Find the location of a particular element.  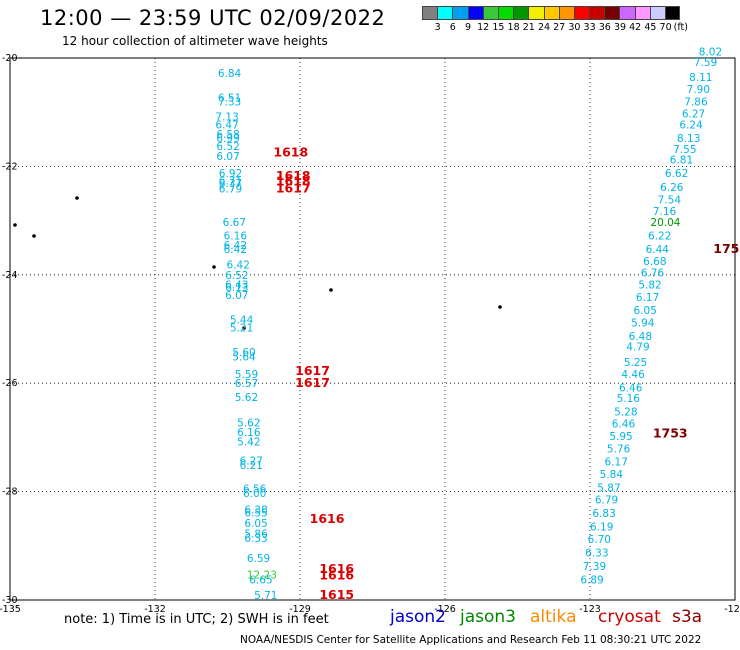

lat-tick-label: -28 is located at coordinates (10, 492).